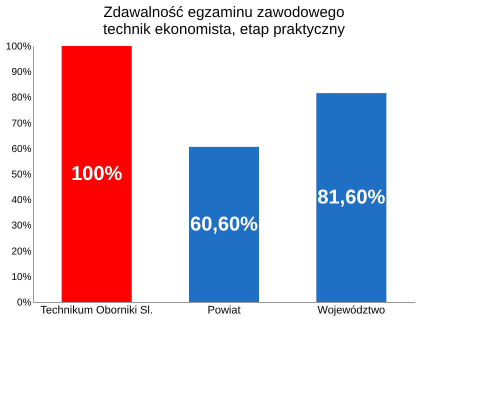  Describe the element at coordinates (21, 149) in the screenshot. I see `y-tick-label: 60%` at that location.